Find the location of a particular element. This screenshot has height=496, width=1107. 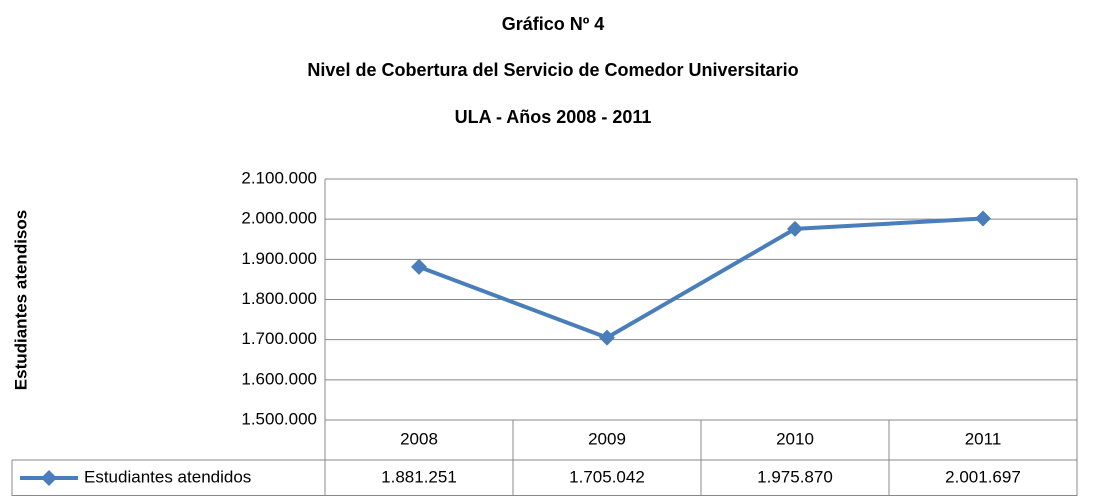

data-label: 1.705.042 is located at coordinates (607, 476).